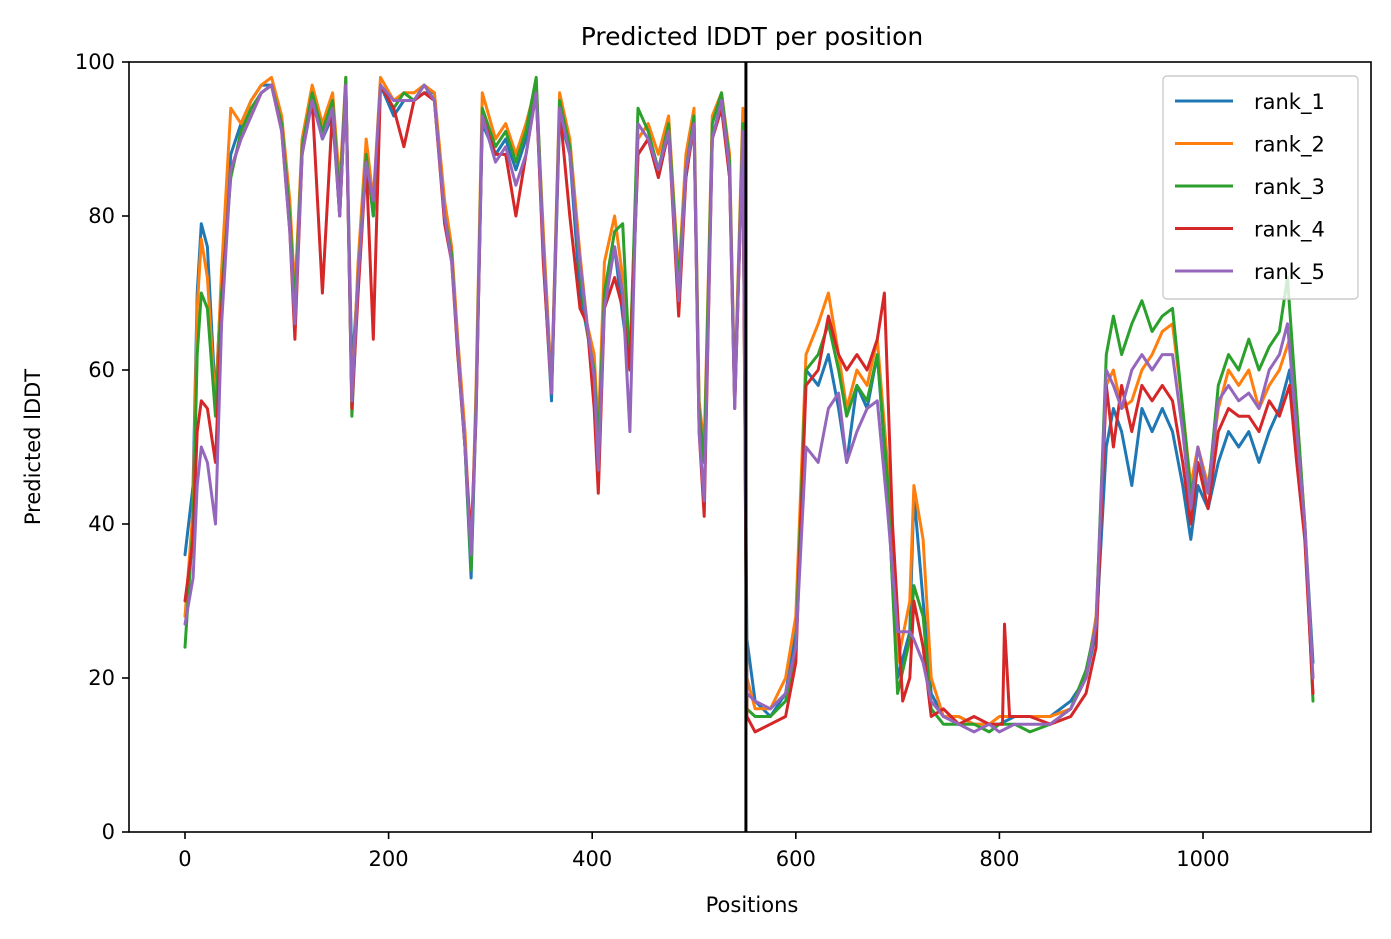 The width and height of the screenshot is (1391, 939). What do you see at coordinates (101, 524) in the screenshot?
I see `y-tick-label: 40` at bounding box center [101, 524].